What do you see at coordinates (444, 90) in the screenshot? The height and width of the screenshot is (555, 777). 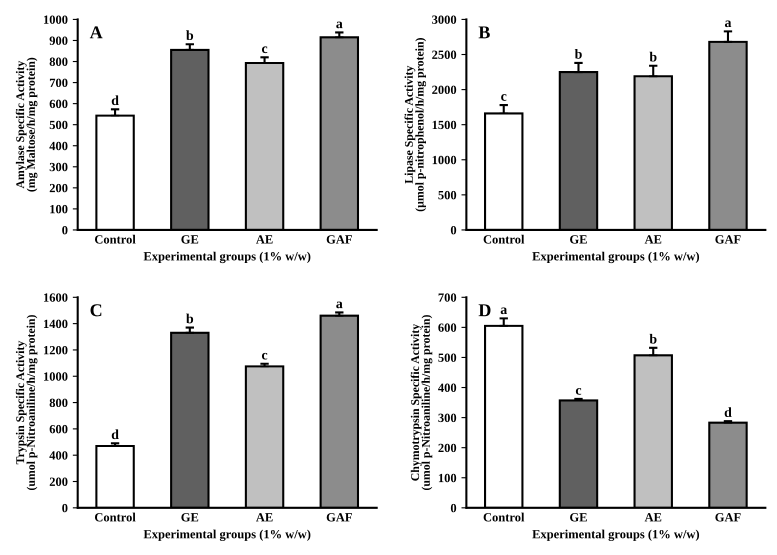 I see `y-tick-label: 2000` at bounding box center [444, 90].